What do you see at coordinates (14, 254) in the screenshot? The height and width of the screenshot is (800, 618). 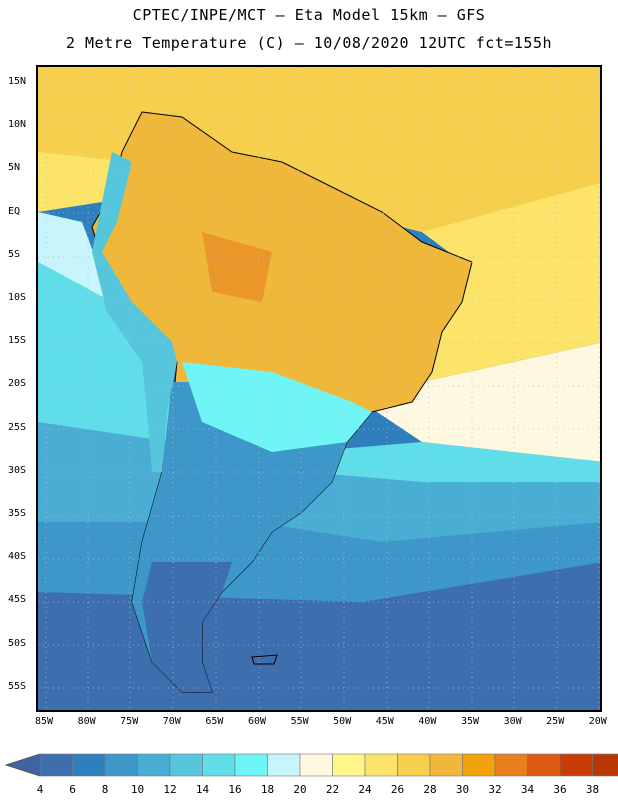 I see `lat-label: 5S` at bounding box center [14, 254].